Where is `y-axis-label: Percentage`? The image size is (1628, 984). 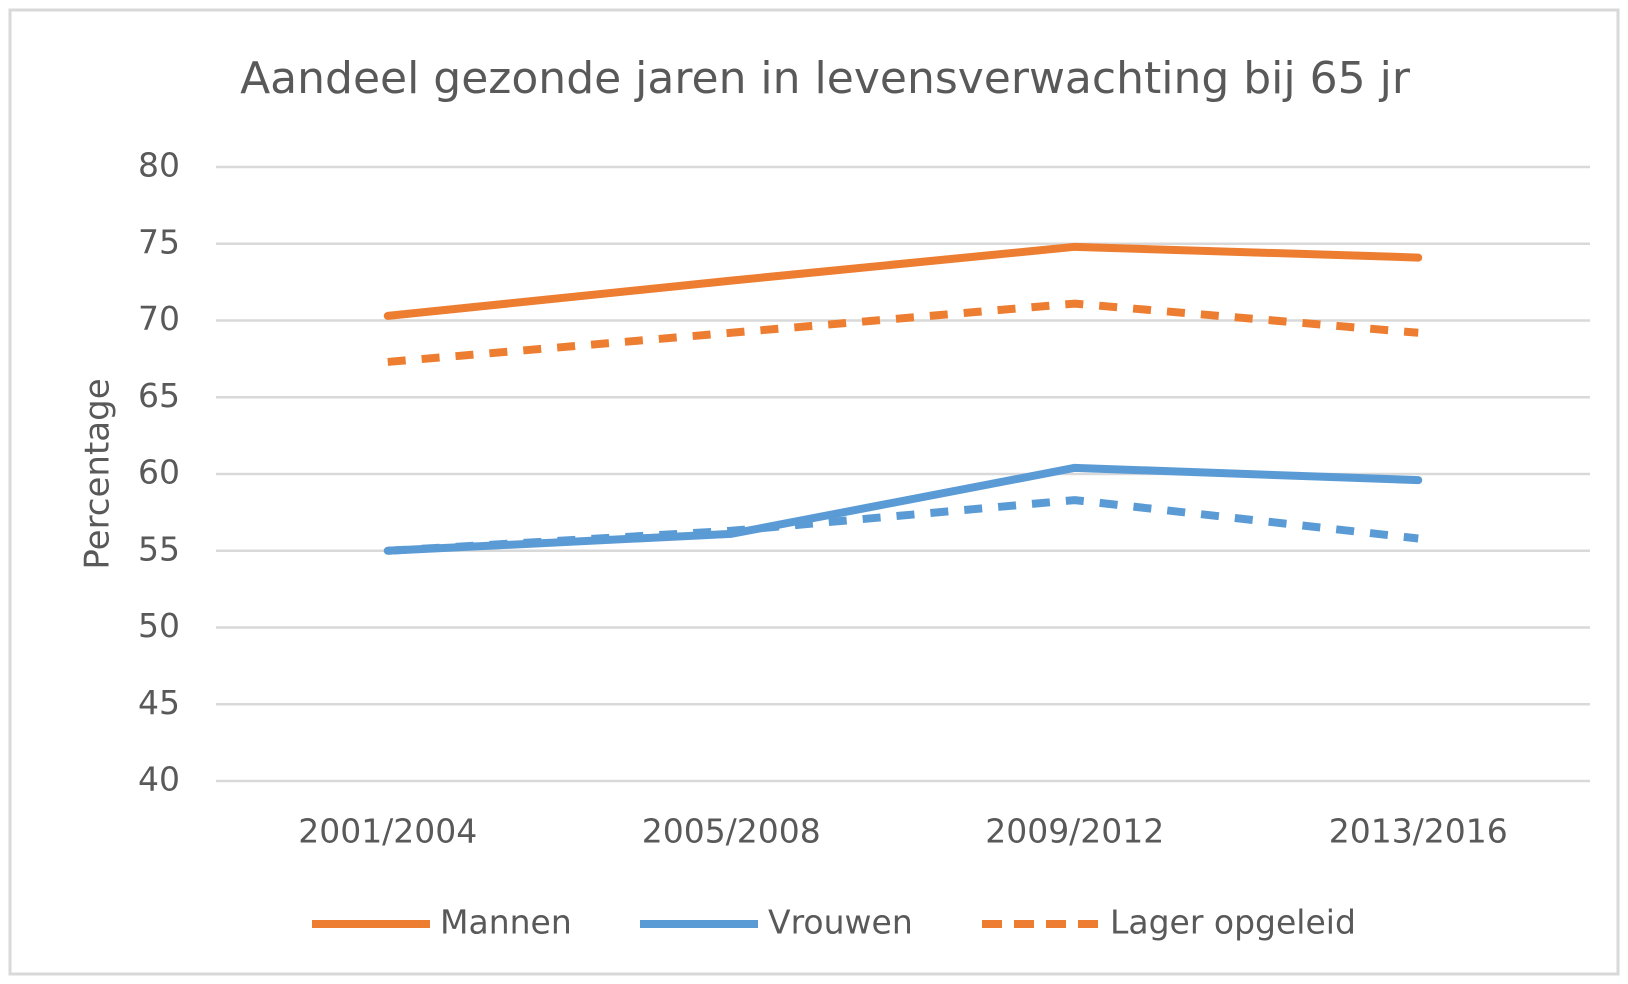
y-axis-label: Percentage is located at coordinates (98, 473).